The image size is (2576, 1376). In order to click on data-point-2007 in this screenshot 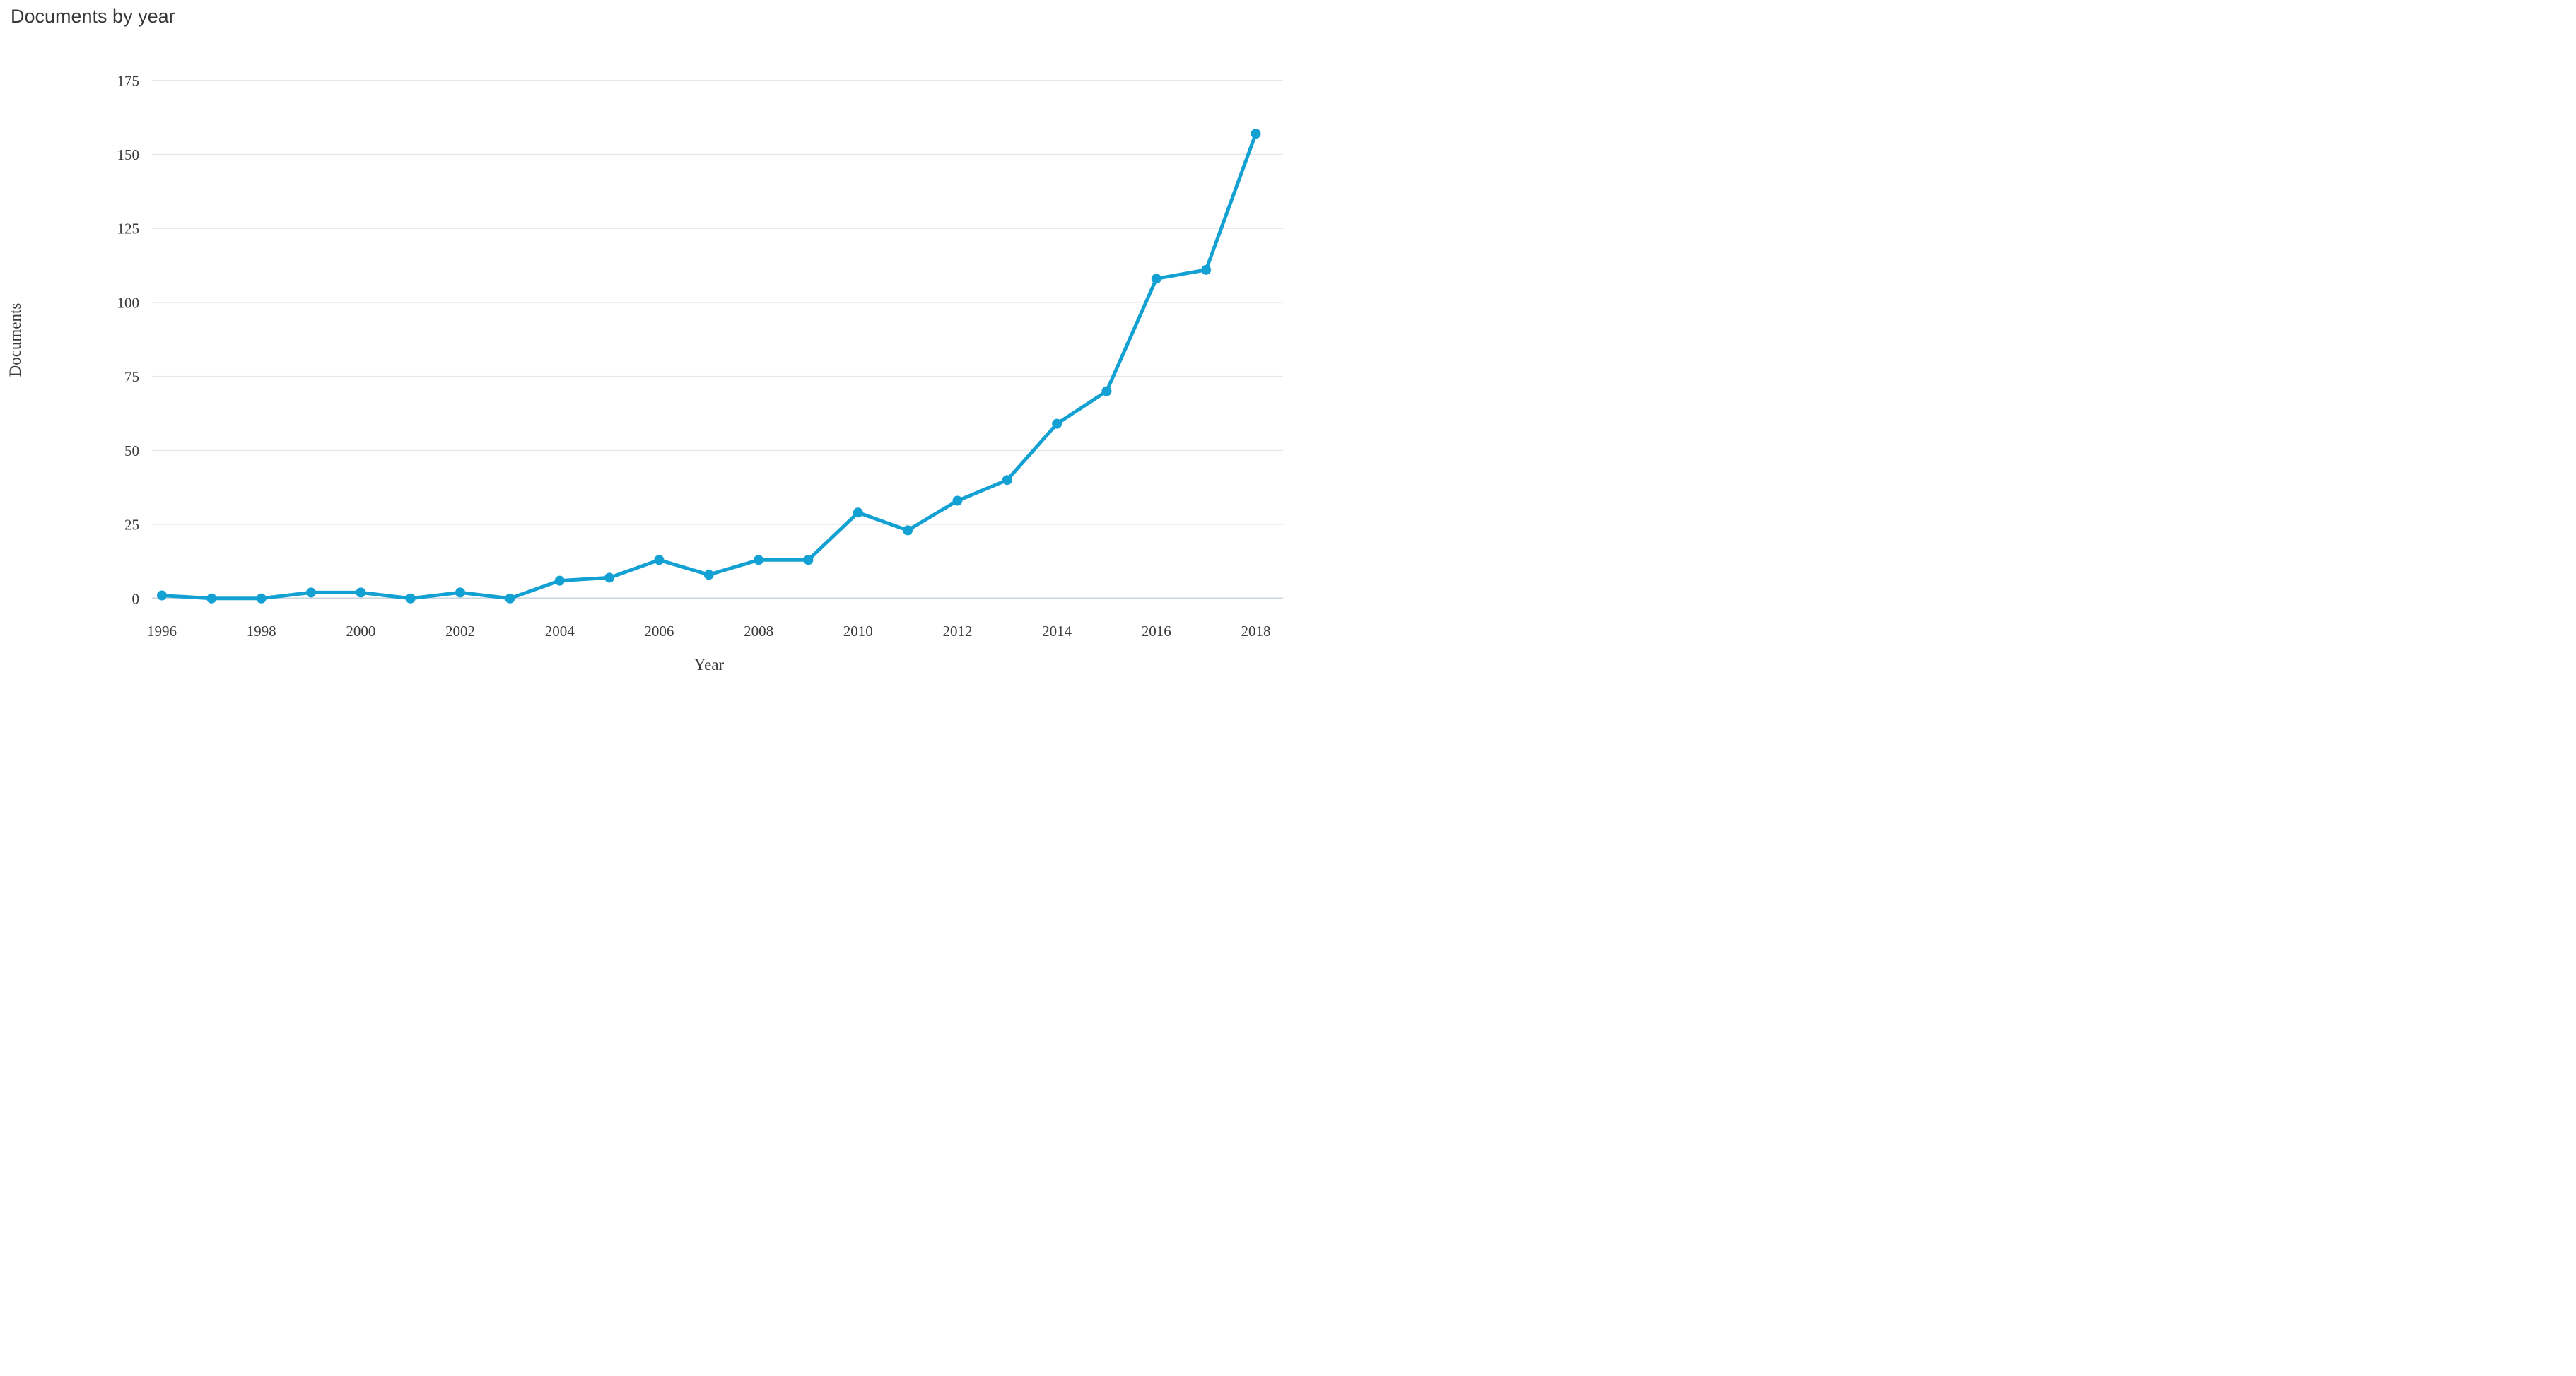, I will do `click(708, 575)`.